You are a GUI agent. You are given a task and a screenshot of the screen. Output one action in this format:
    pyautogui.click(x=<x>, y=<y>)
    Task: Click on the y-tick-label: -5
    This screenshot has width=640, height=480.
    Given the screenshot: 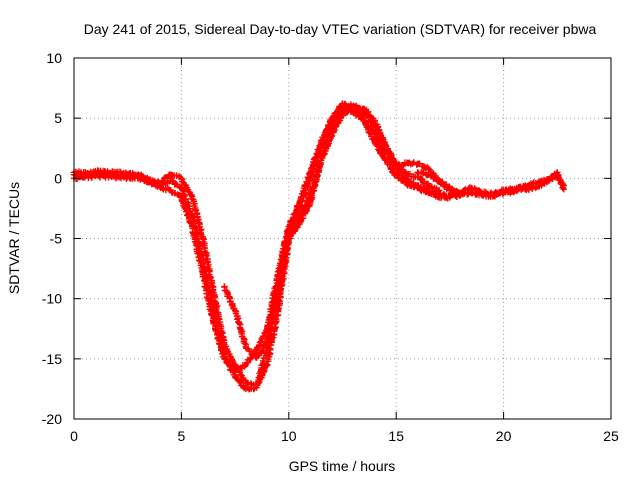 What is the action you would take?
    pyautogui.click(x=56, y=239)
    